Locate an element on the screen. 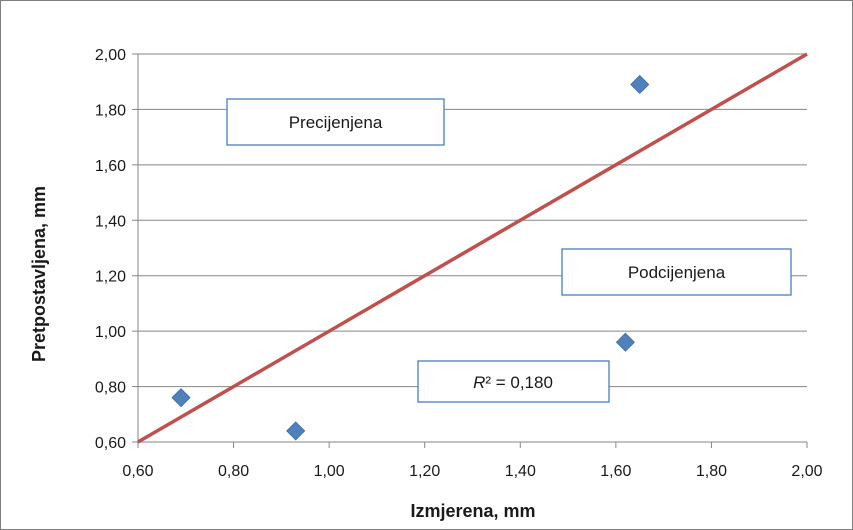 The height and width of the screenshot is (530, 853). overestimated-label: Precijenjena is located at coordinates (336, 122).